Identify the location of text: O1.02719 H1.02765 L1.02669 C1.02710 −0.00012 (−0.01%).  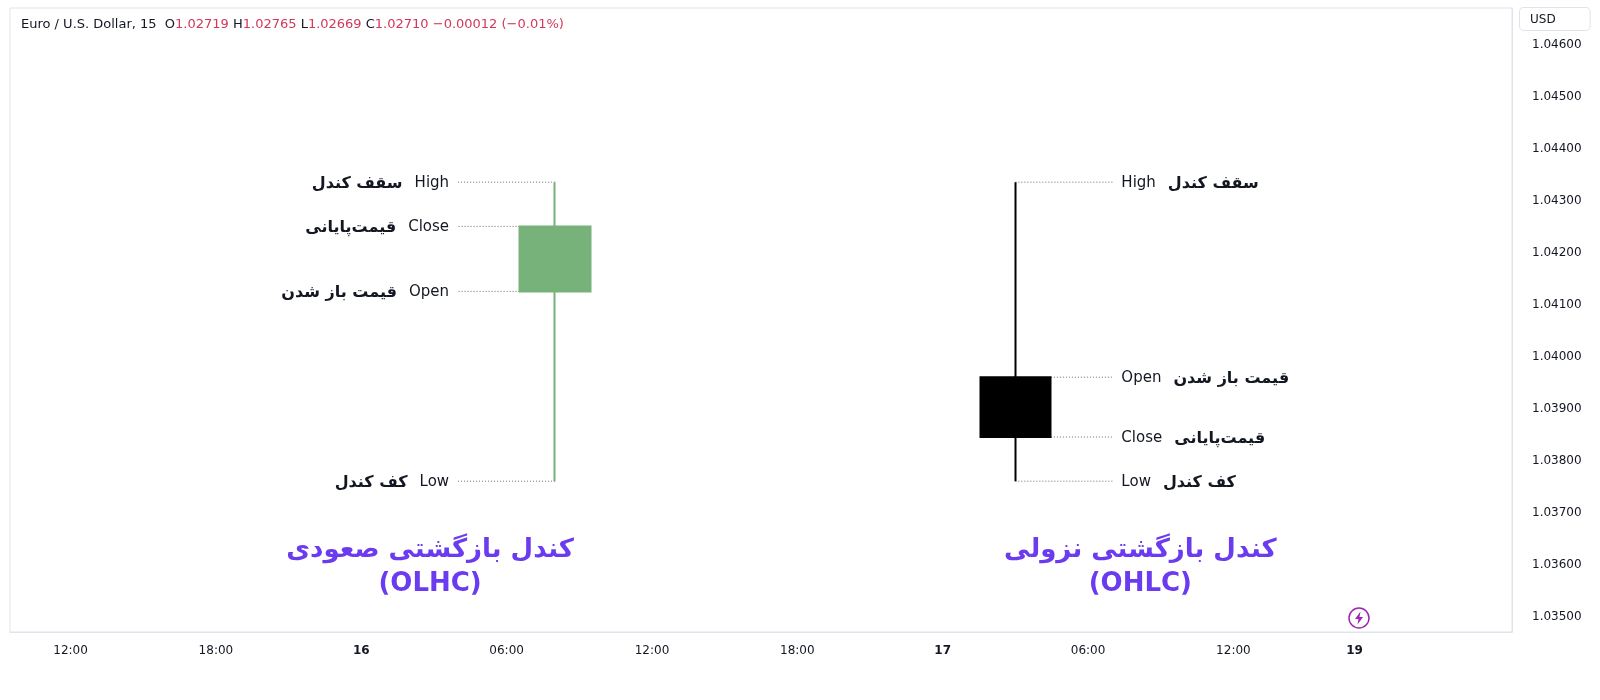
(364, 23).